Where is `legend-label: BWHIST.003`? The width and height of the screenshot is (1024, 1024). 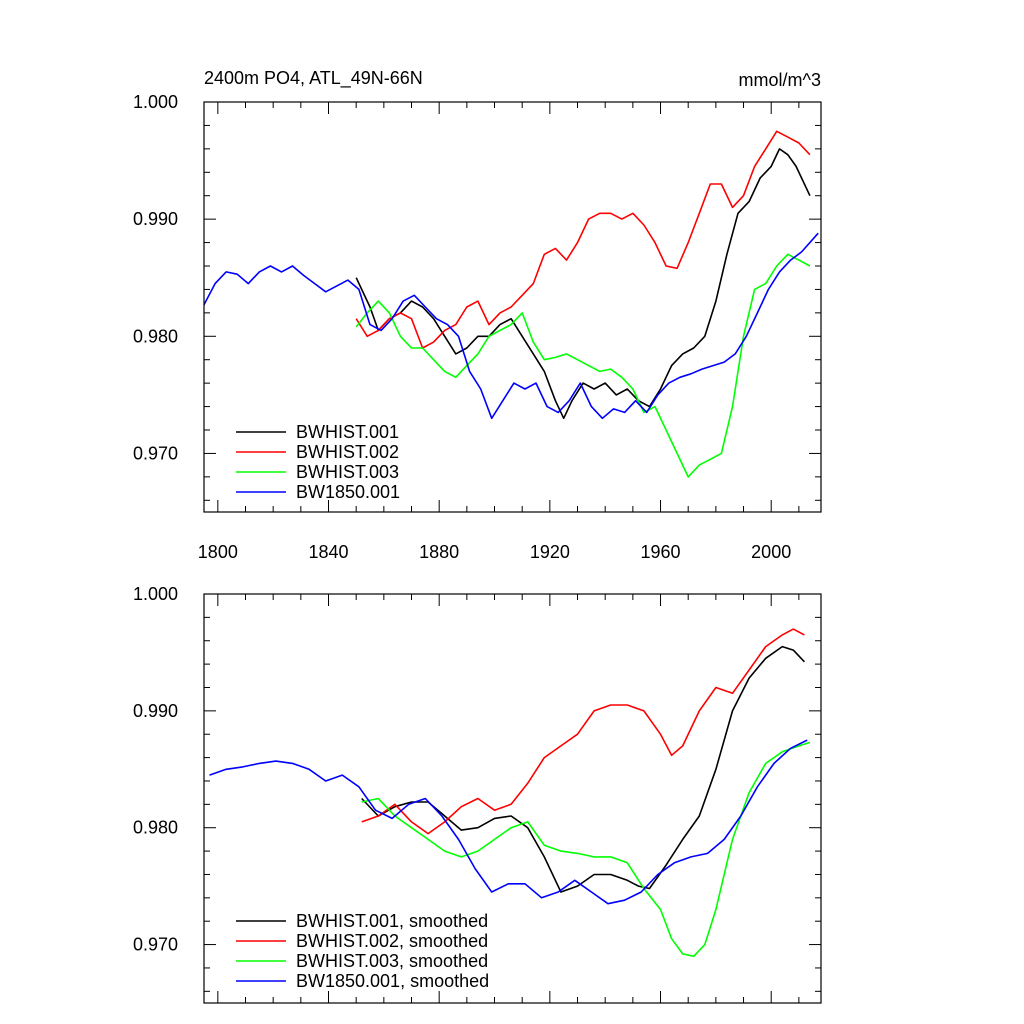
legend-label: BWHIST.003 is located at coordinates (347, 472).